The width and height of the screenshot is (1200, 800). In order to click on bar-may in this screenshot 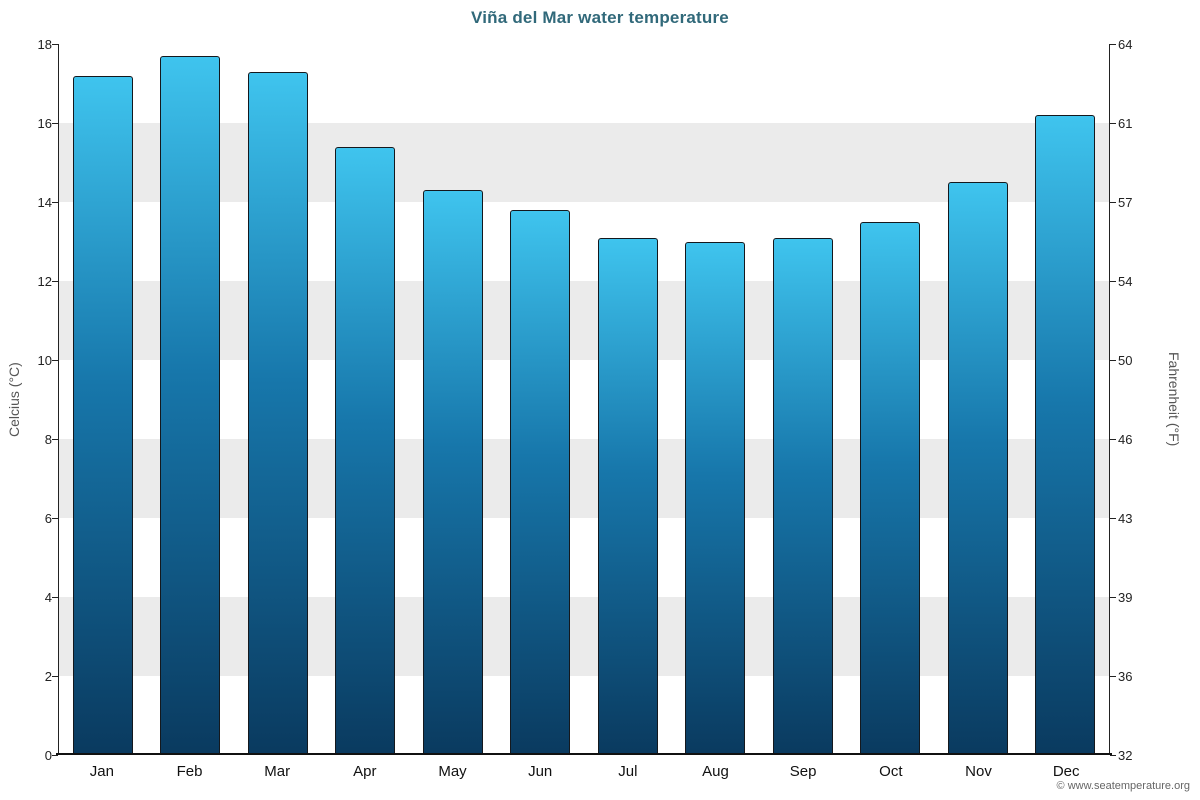, I will do `click(452, 472)`.